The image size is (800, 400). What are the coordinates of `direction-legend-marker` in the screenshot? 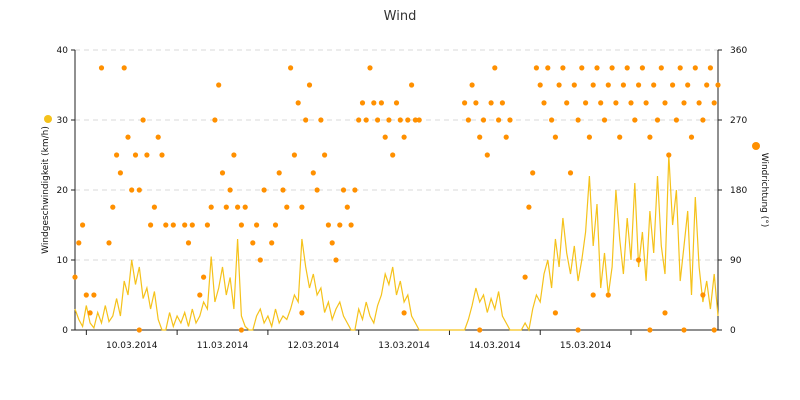 It's located at (756, 146).